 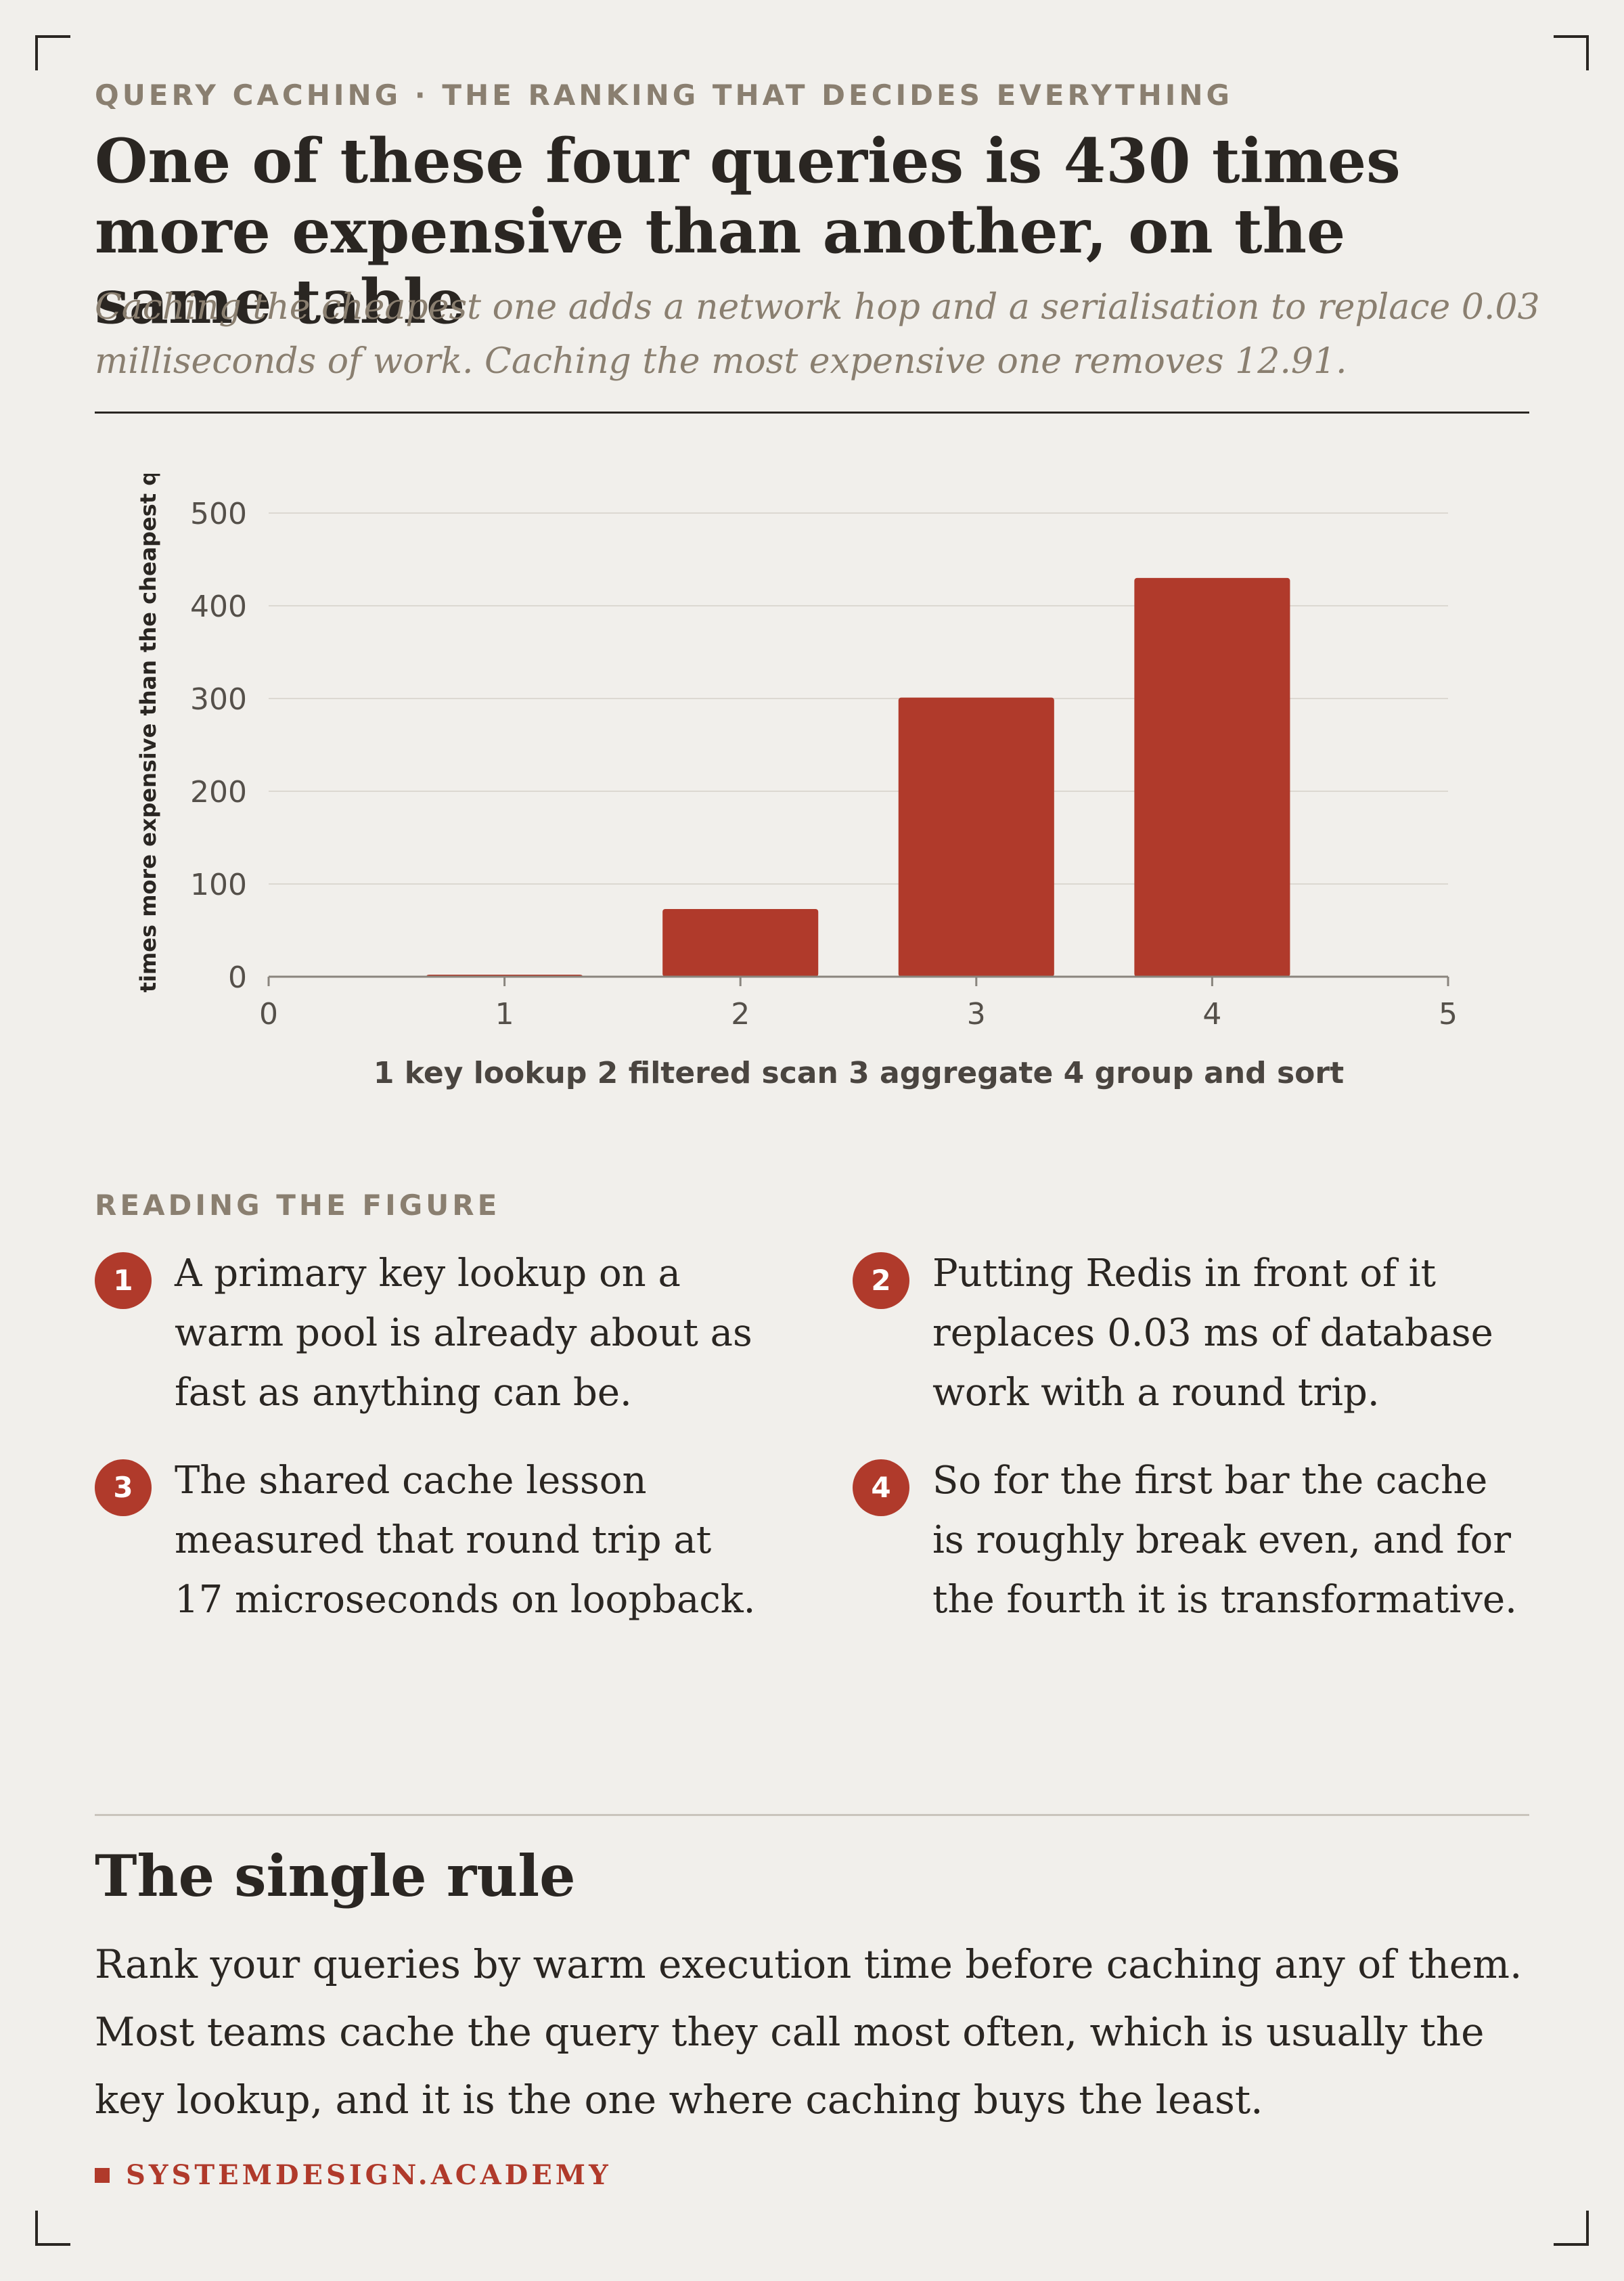 What do you see at coordinates (812, 1815) in the screenshot?
I see `bottom-divider` at bounding box center [812, 1815].